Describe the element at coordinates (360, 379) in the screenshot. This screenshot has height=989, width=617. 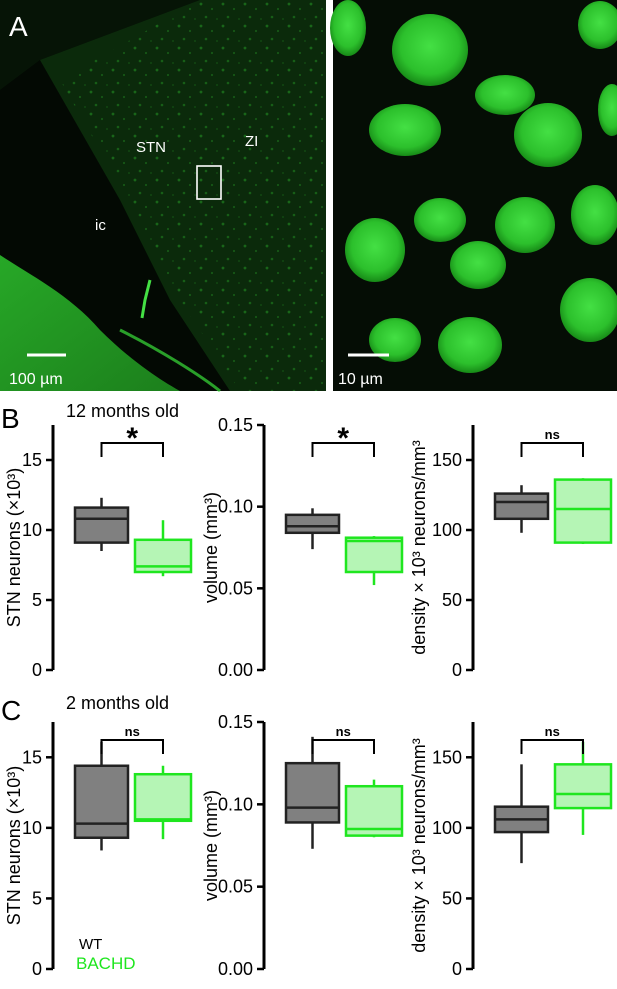
I see `scale-bar-10-label: 10 µm` at that location.